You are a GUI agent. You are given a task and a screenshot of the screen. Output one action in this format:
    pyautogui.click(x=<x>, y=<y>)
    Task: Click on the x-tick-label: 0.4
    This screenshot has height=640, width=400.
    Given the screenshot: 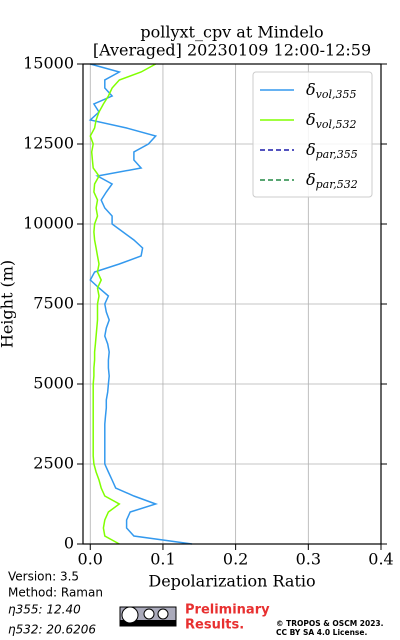 What is the action you would take?
    pyautogui.click(x=380, y=559)
    